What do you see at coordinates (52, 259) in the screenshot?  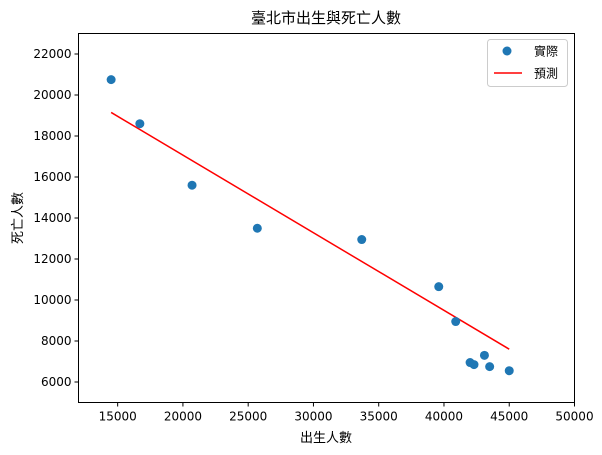 I see `y-tick-label-3: 12000` at bounding box center [52, 259].